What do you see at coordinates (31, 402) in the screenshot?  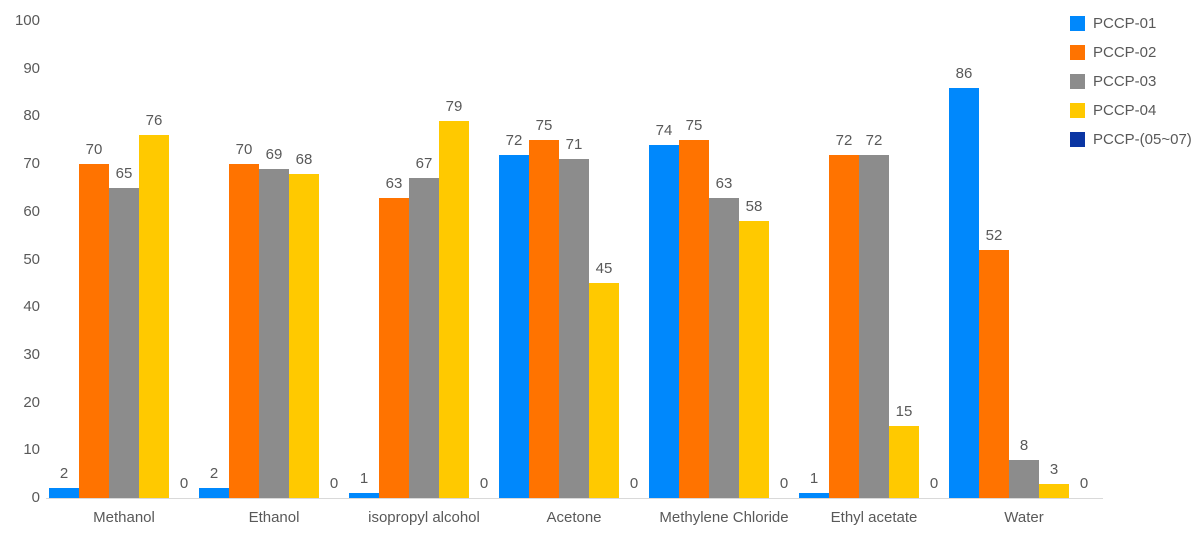 I see `y-axis-tick-label: 20` at bounding box center [31, 402].